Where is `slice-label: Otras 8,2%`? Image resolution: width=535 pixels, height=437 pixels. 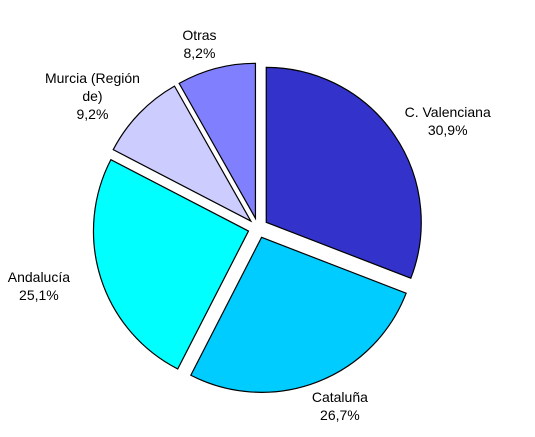
slice-label: Otras 8,2% is located at coordinates (199, 44).